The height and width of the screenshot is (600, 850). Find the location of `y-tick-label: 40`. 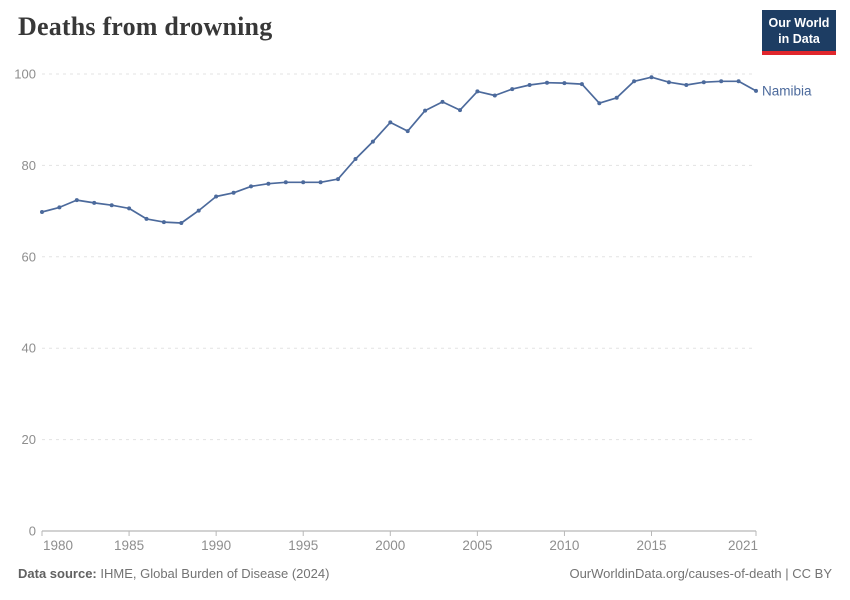

y-tick-label: 40 is located at coordinates (29, 348).